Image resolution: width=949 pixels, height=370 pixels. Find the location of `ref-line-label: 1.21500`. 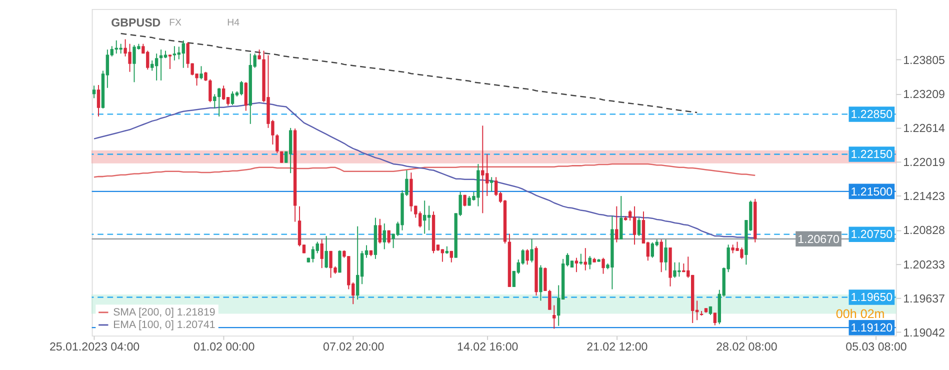

ref-line-label: 1.21500 is located at coordinates (871, 192).